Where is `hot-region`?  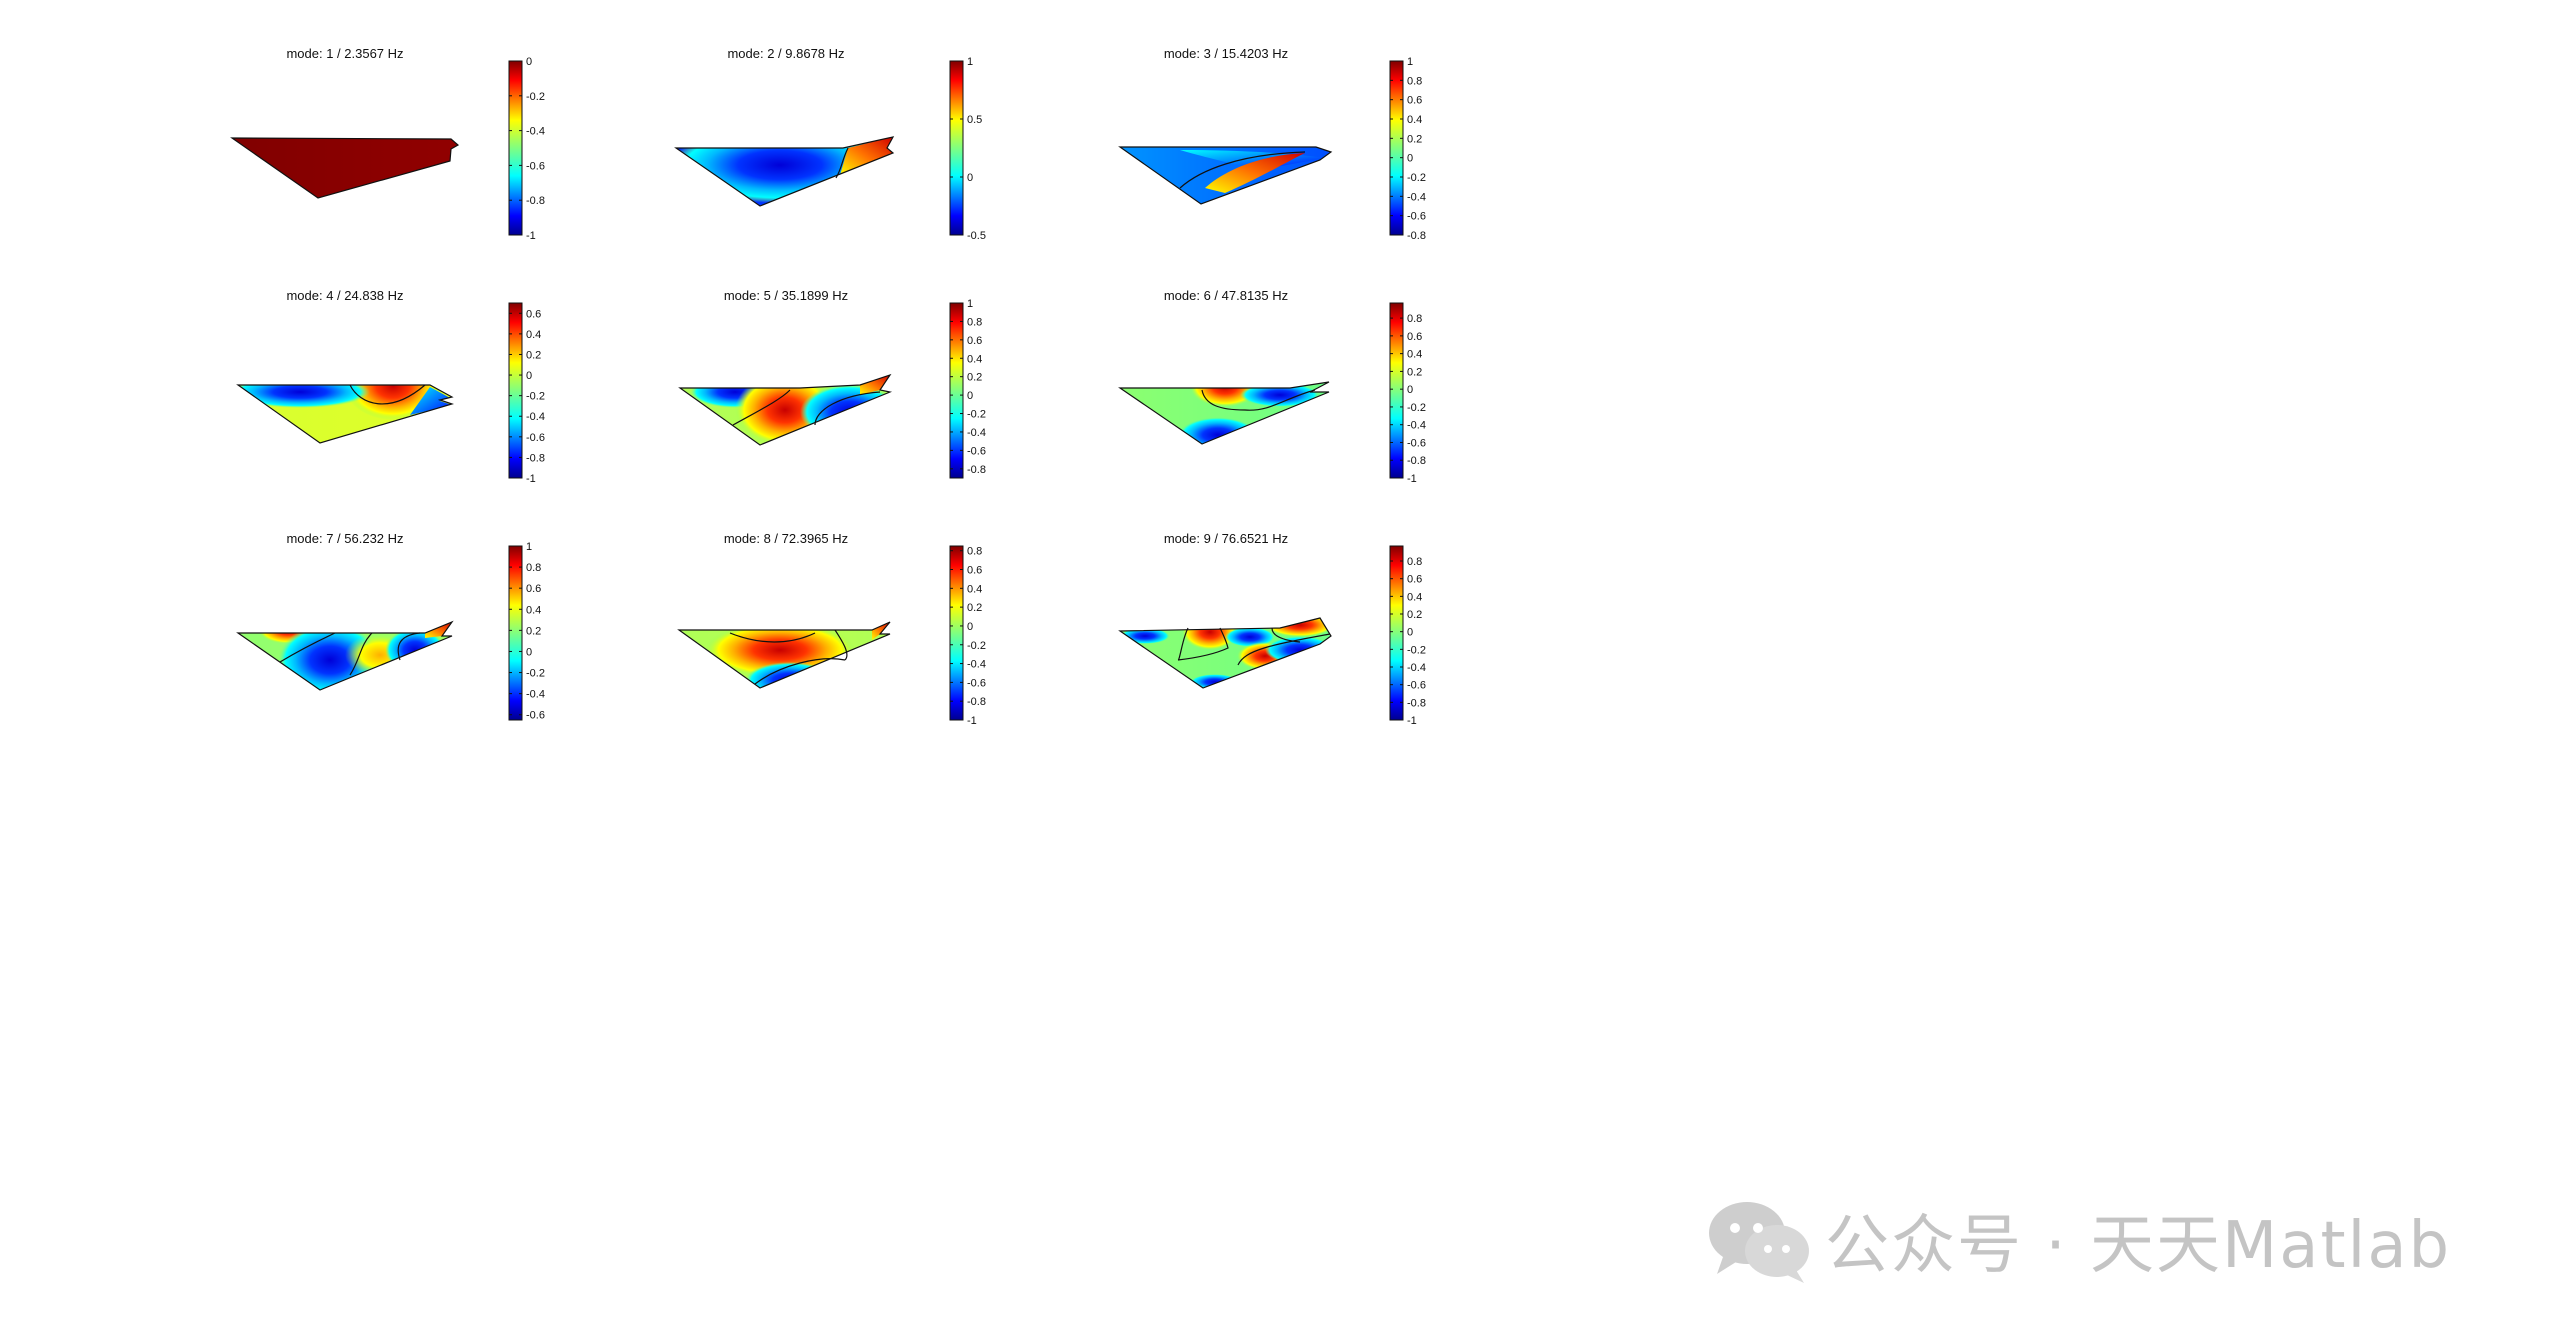 hot-region is located at coordinates (393, 402).